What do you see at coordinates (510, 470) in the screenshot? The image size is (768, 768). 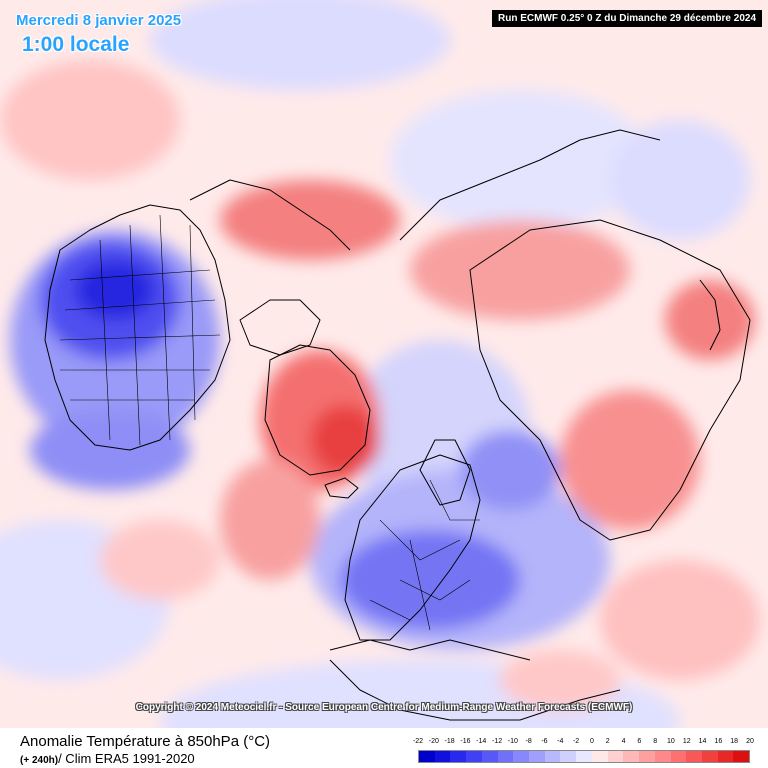 I see `cold-anomaly-russia` at bounding box center [510, 470].